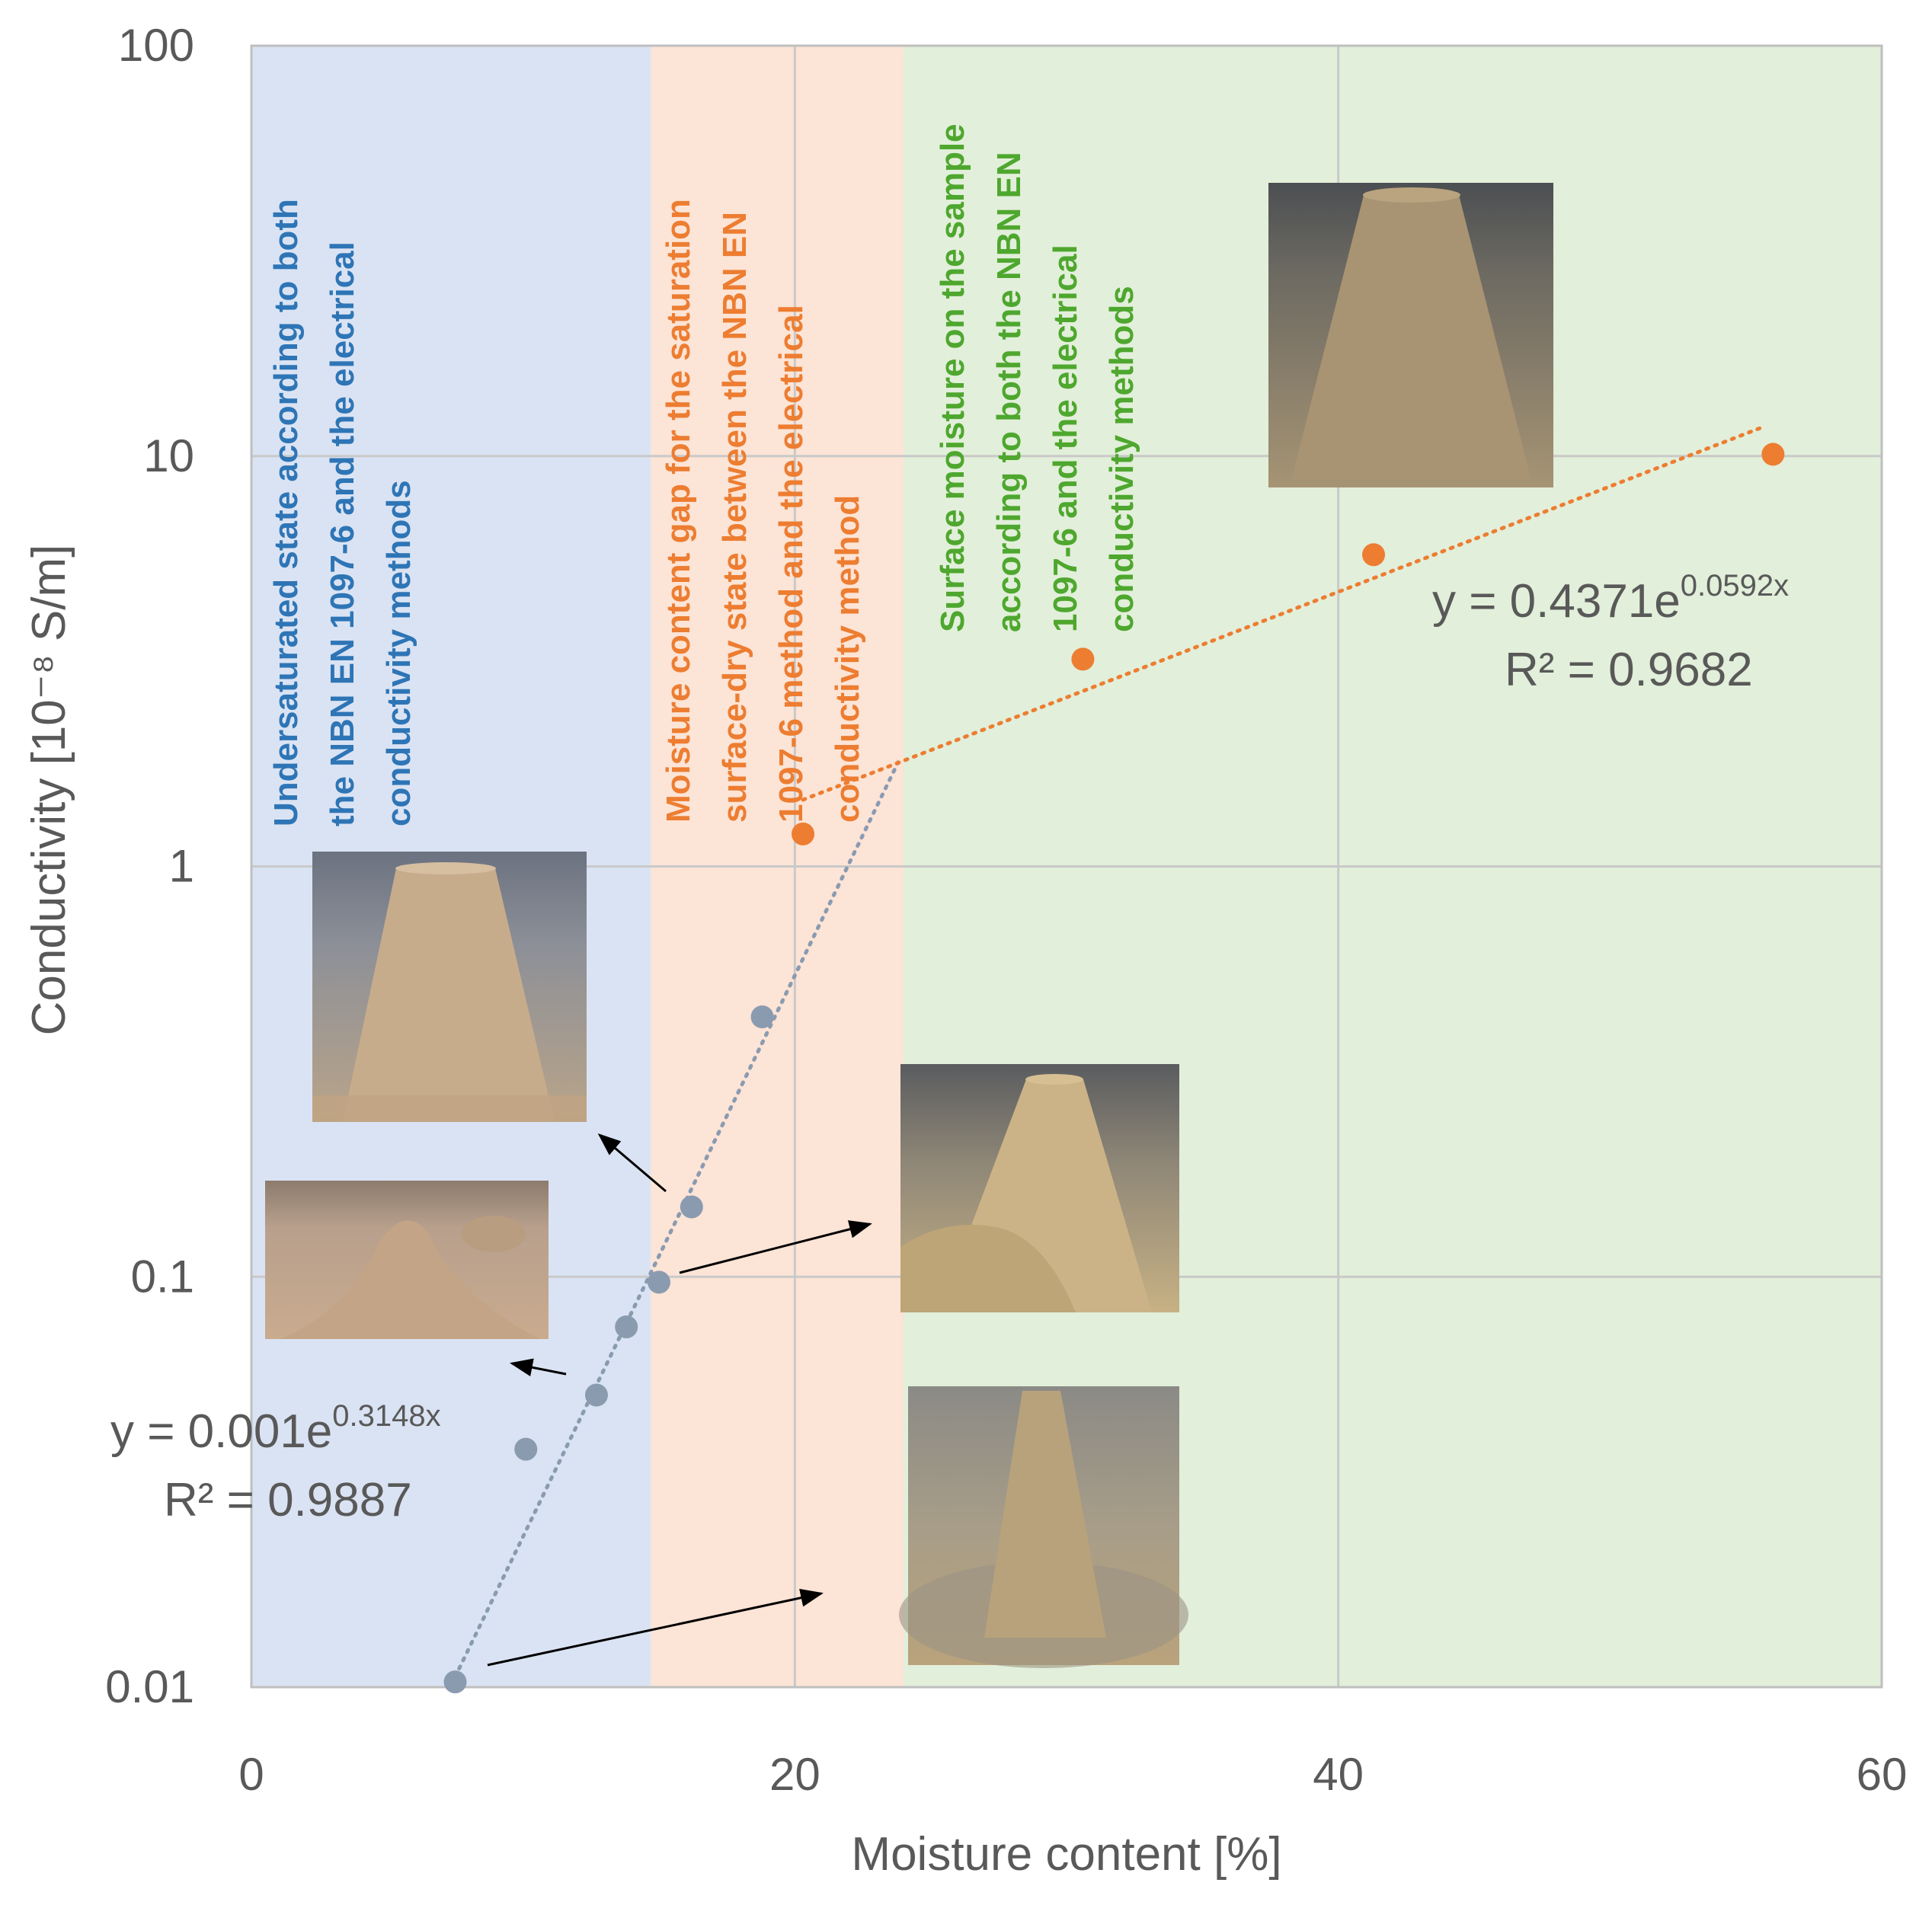 This screenshot has height=1905, width=1932. I want to click on equation-series-2: y = 0.4371e0.0592x R² = 0.9682, so click(1610, 633).